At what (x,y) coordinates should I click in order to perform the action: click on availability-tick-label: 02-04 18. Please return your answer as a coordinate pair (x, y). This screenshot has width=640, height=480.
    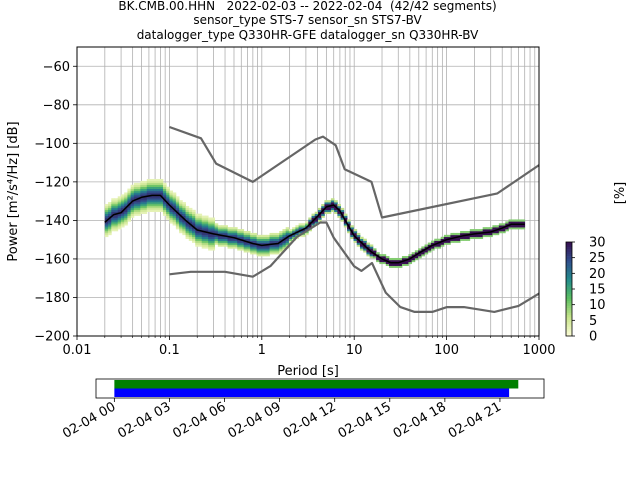
    Looking at the image, I should click on (420, 420).